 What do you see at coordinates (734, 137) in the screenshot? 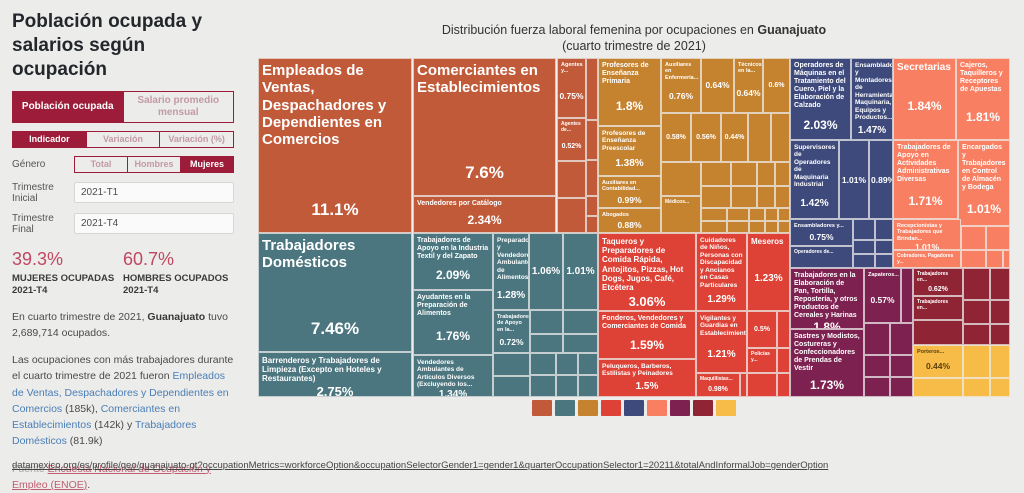
I see `treemap-cell: 0.44%` at bounding box center [734, 137].